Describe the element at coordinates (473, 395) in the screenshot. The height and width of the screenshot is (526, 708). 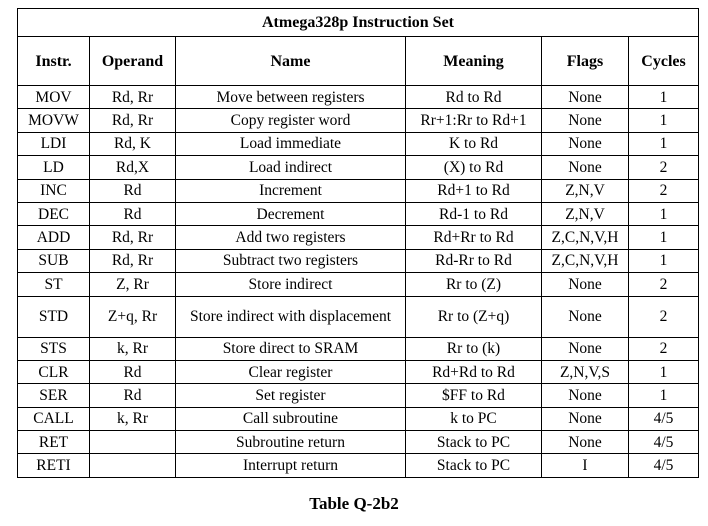
I see `cell-meaning: $FF to Rd` at that location.